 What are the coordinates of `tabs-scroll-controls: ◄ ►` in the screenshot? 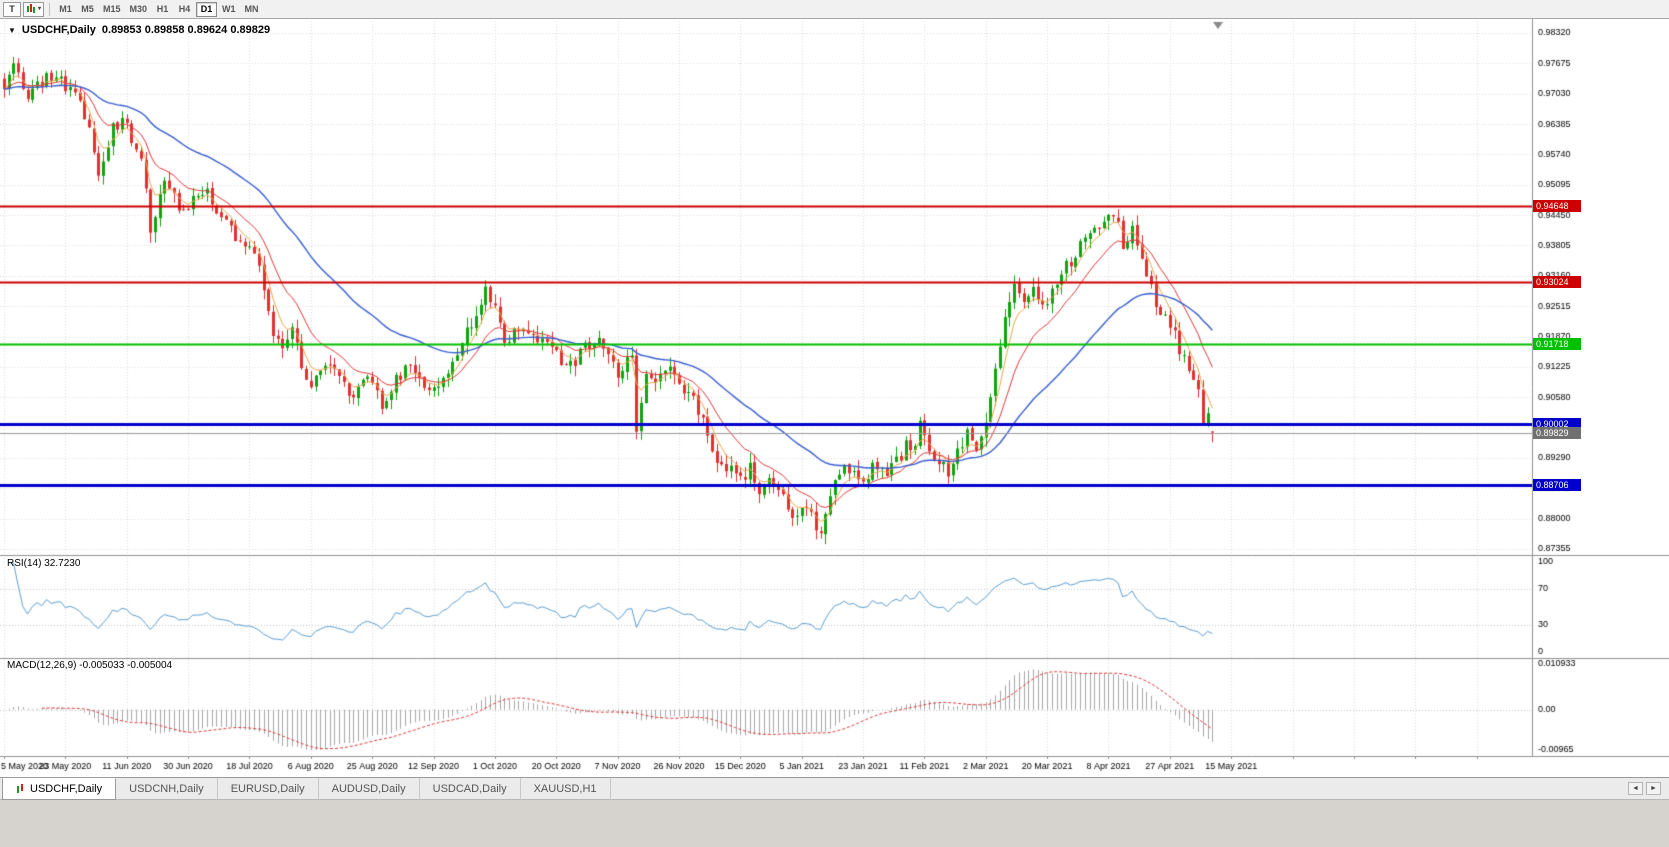 It's located at (1644, 788).